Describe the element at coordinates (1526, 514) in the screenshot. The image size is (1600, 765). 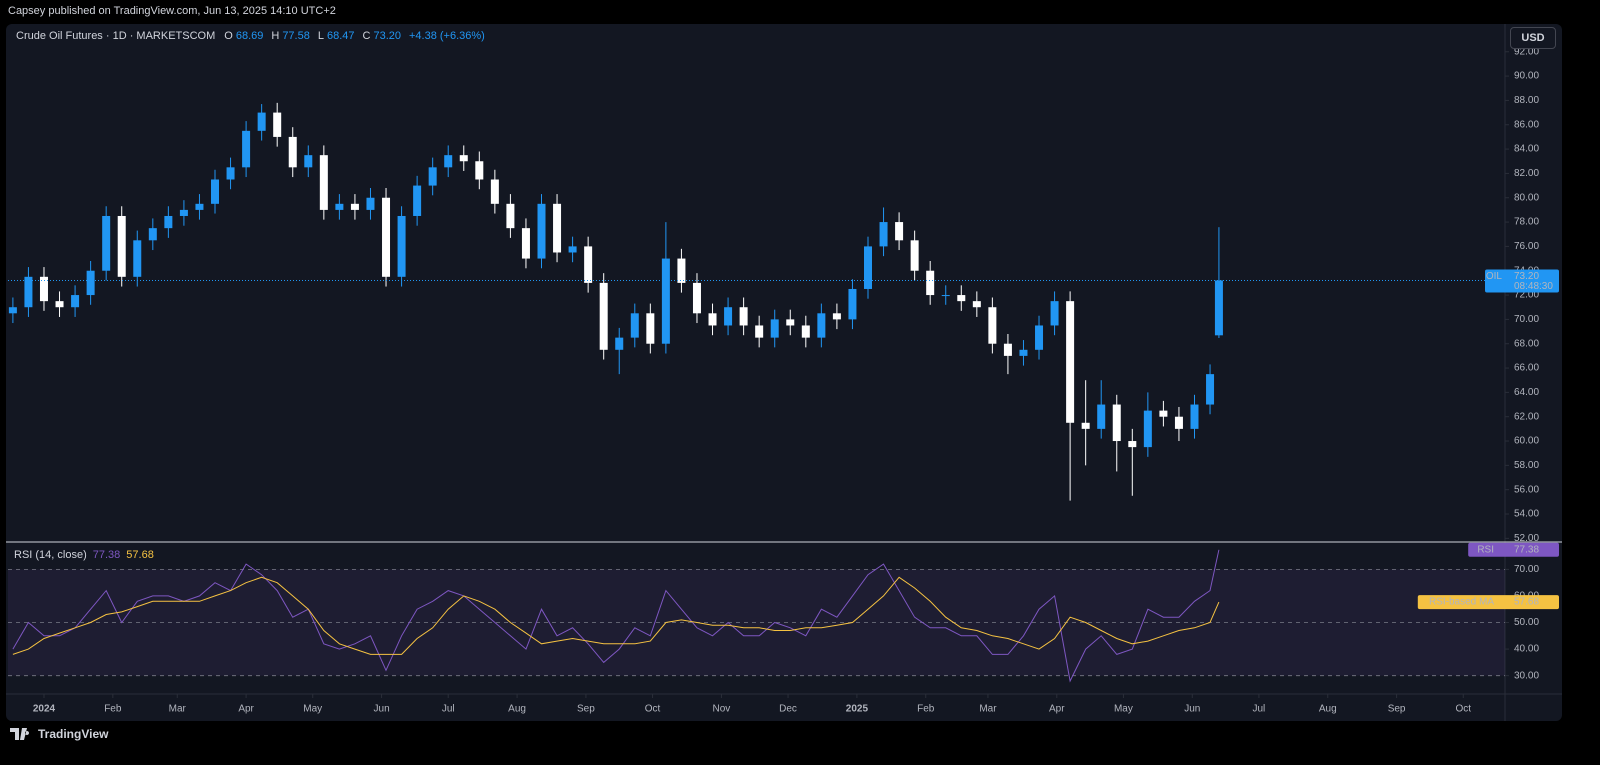
I see `y-tick-label: 54.00` at that location.